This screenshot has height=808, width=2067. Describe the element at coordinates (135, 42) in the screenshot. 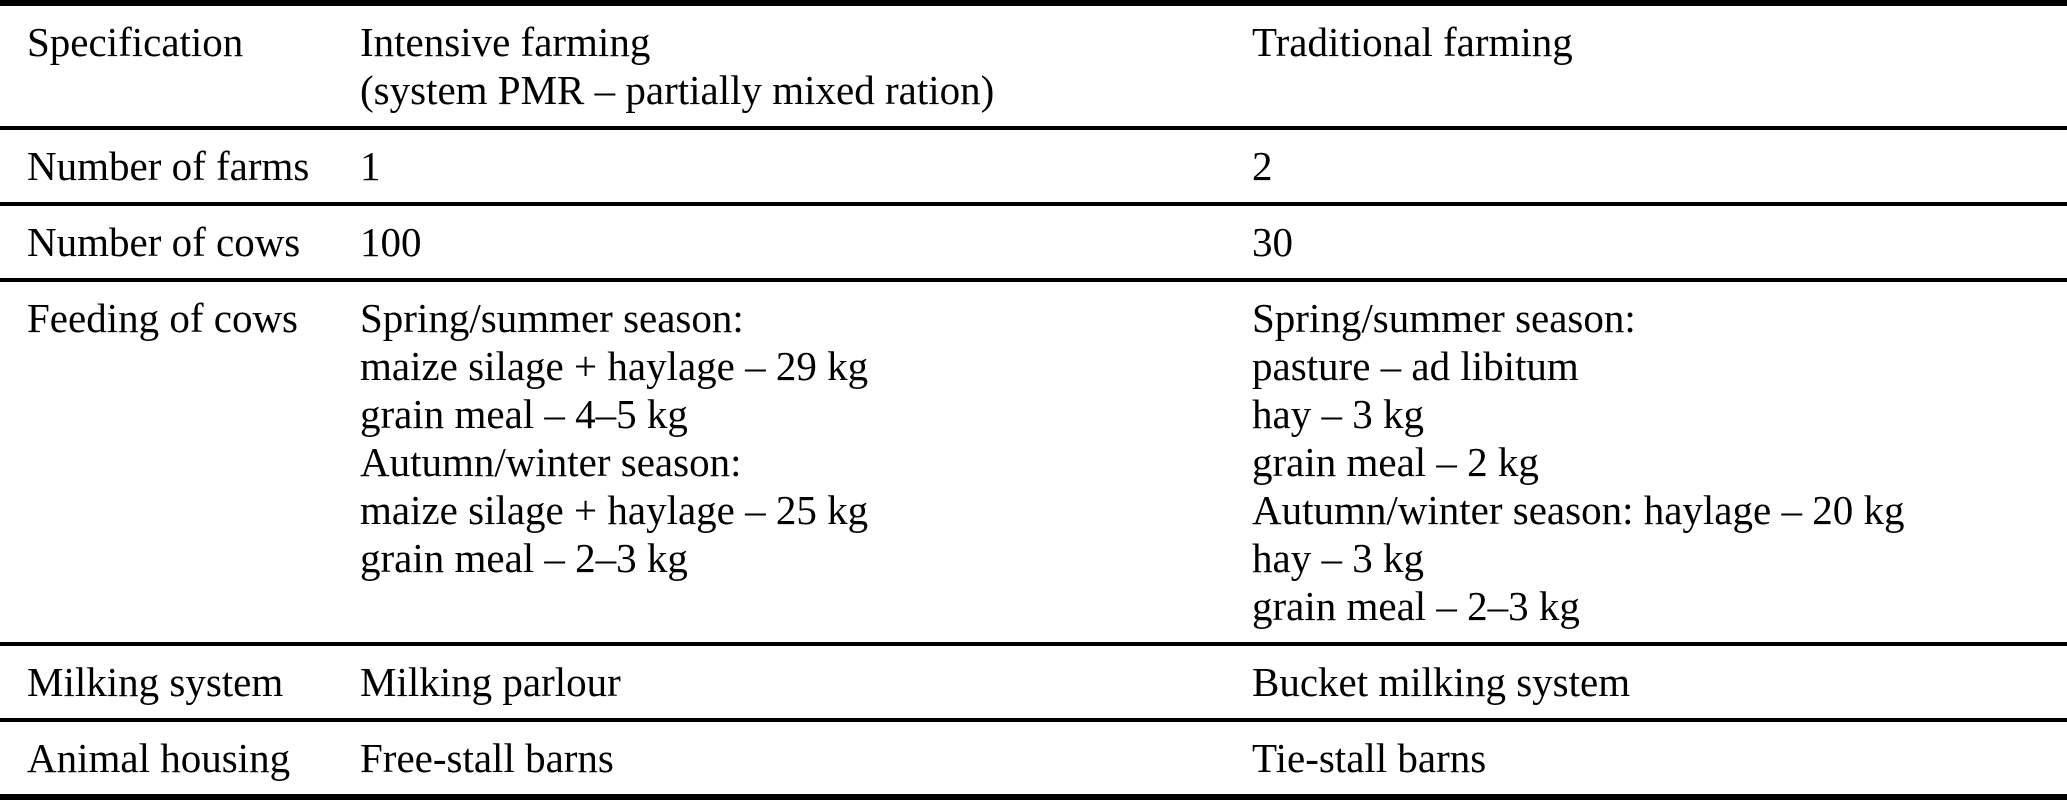

I see `header-specification-label: Specification` at that location.